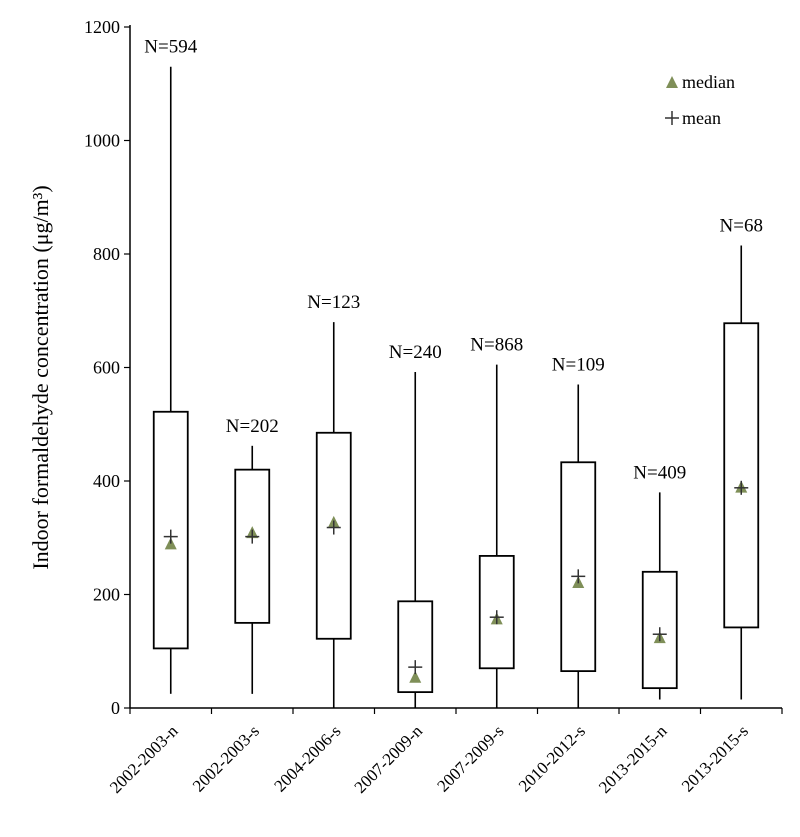 Image resolution: width=800 pixels, height=837 pixels. What do you see at coordinates (106, 368) in the screenshot?
I see `y-tick-label: 600` at bounding box center [106, 368].